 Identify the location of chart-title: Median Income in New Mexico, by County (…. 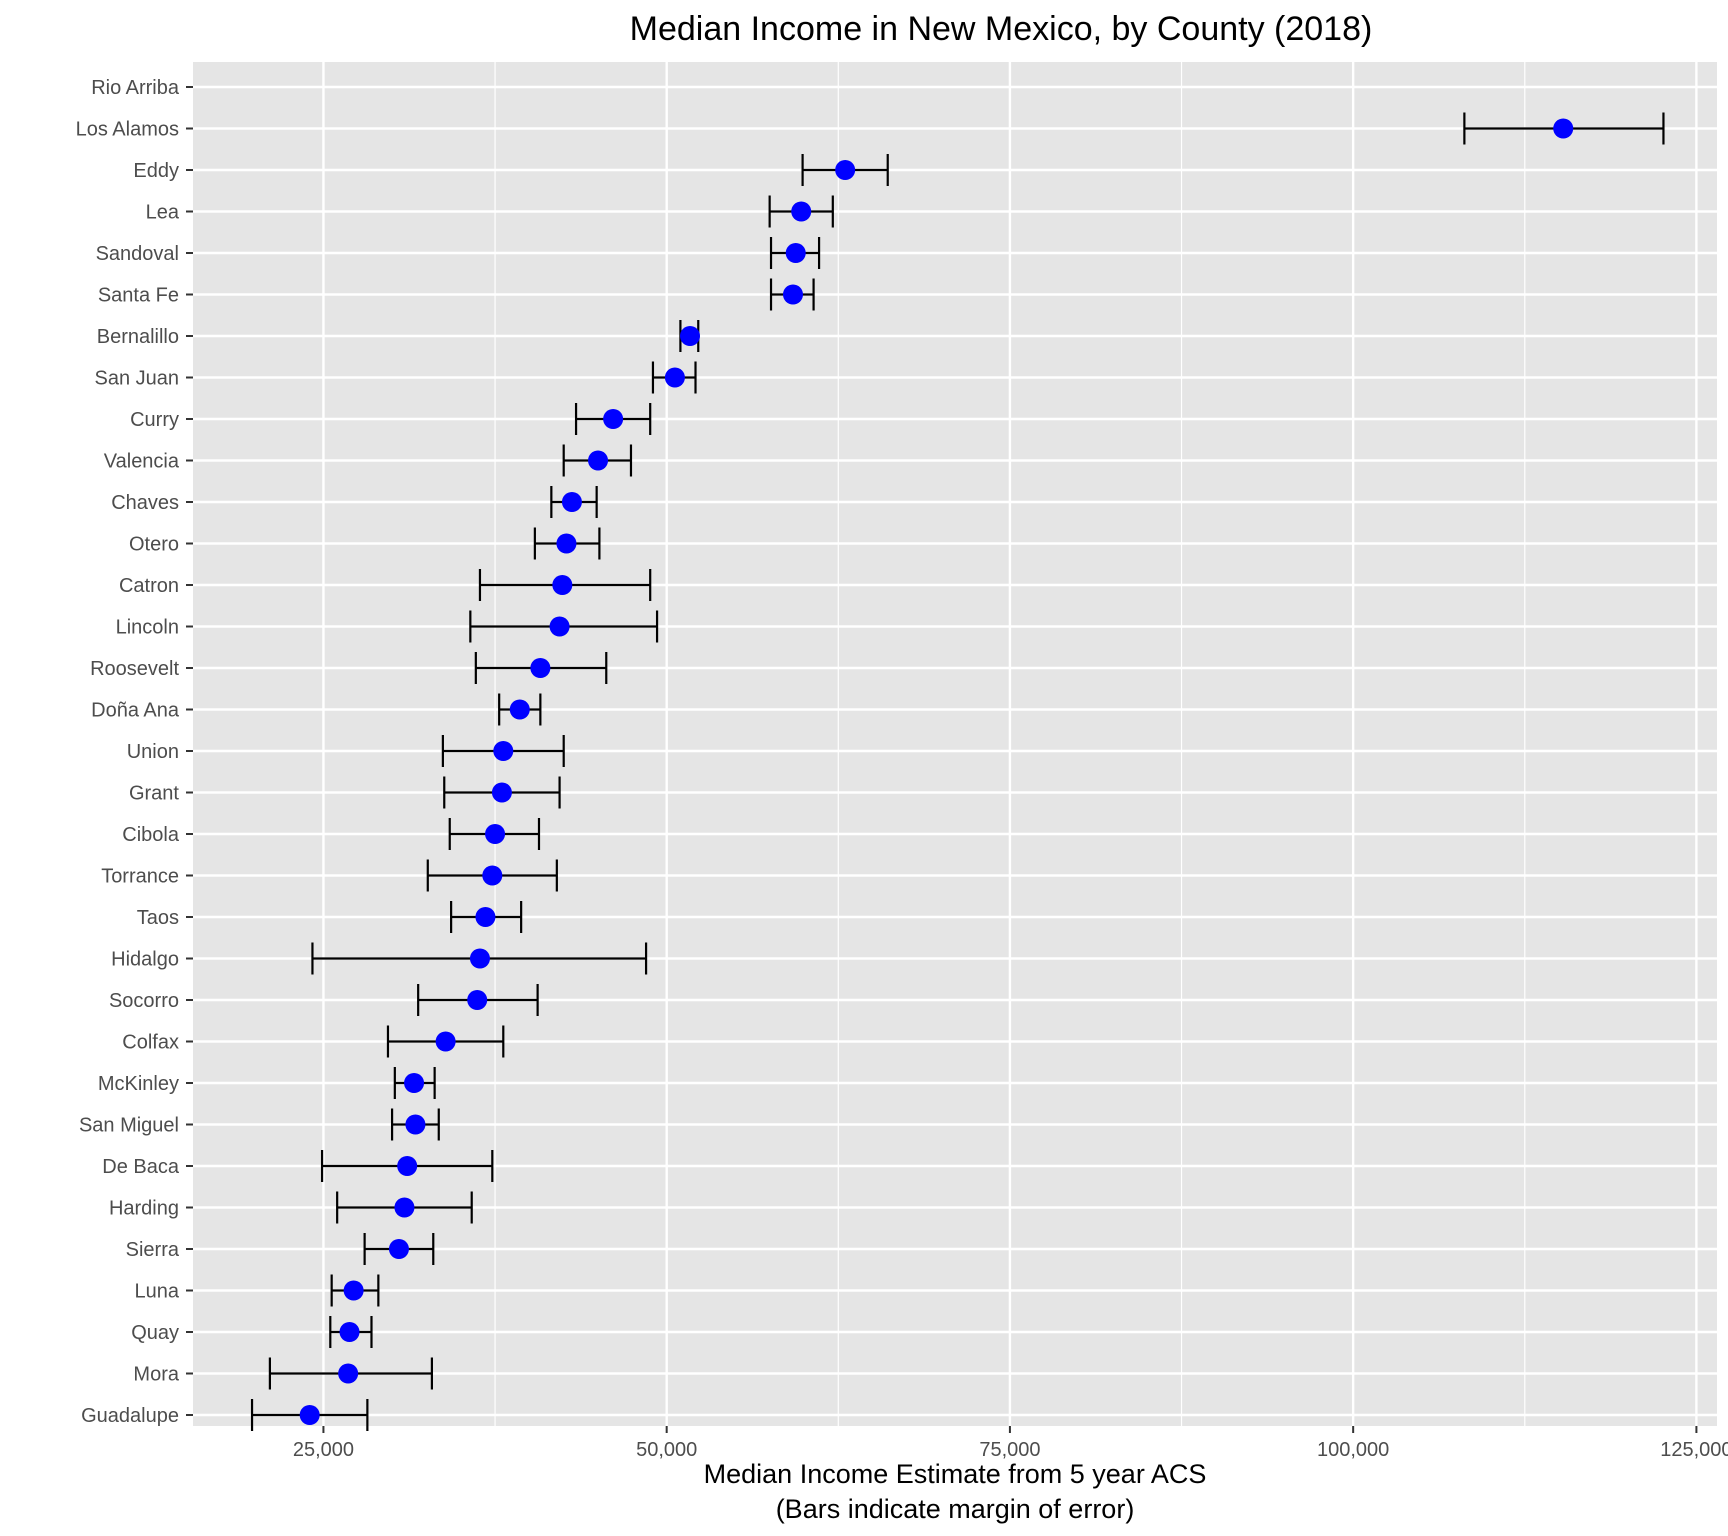
(1001, 29).